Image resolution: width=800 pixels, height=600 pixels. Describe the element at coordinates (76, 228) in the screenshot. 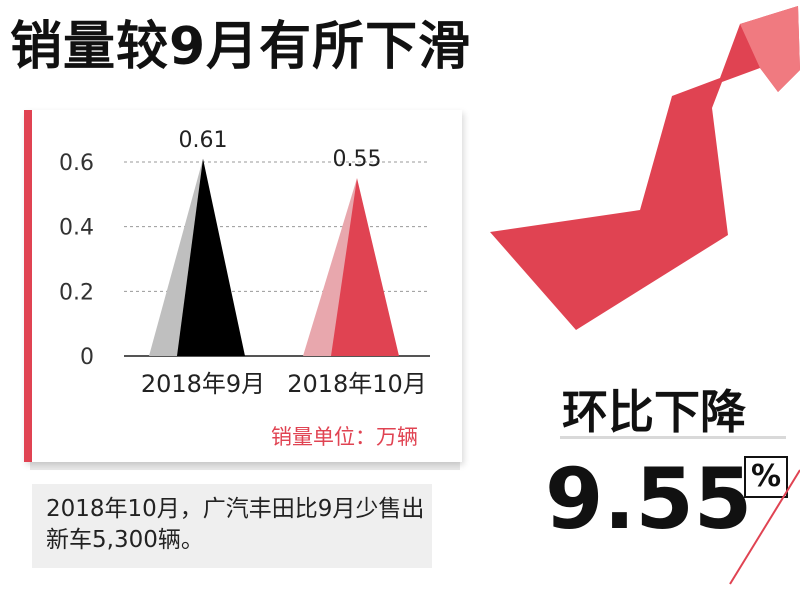

I see `y-tick-label: 0.4` at that location.